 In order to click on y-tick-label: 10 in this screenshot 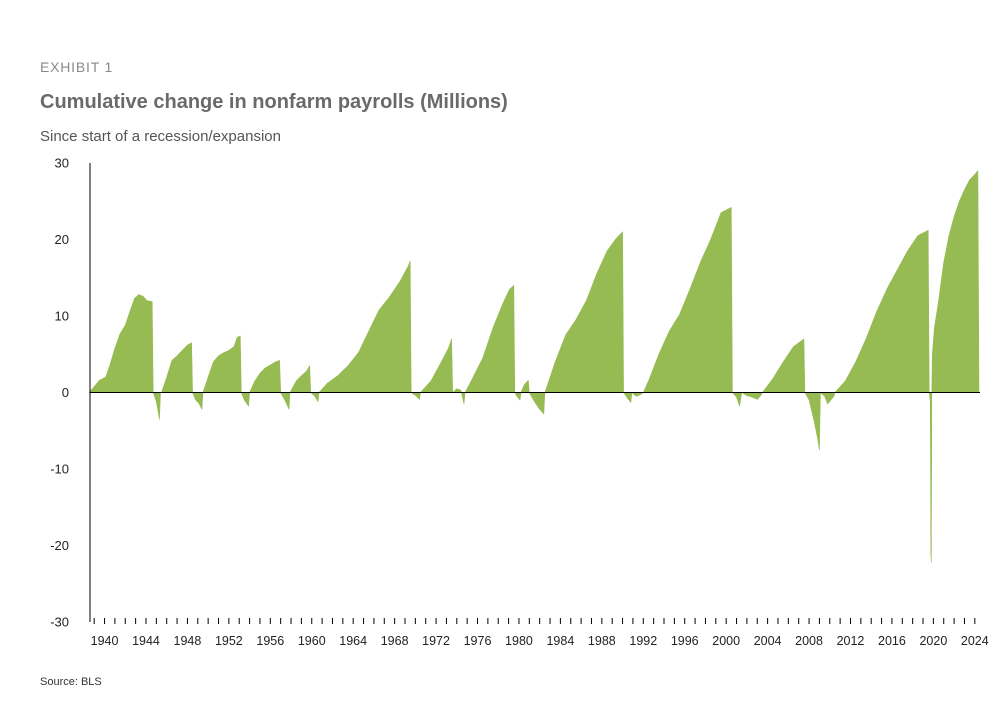, I will do `click(62, 316)`.